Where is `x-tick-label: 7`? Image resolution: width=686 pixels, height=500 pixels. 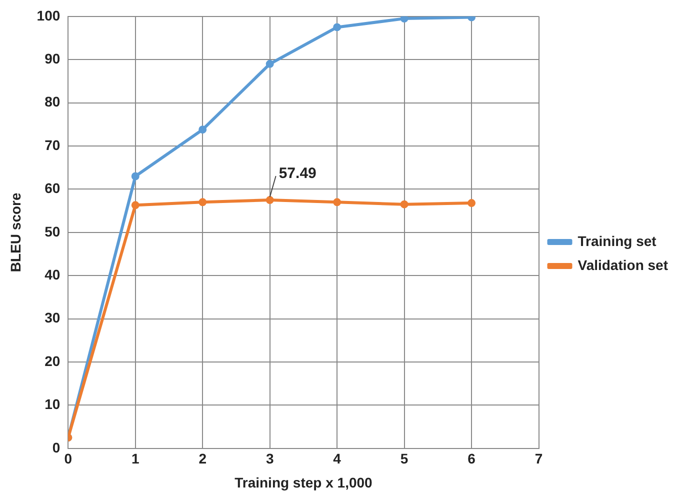
x-tick-label: 7 is located at coordinates (538, 458).